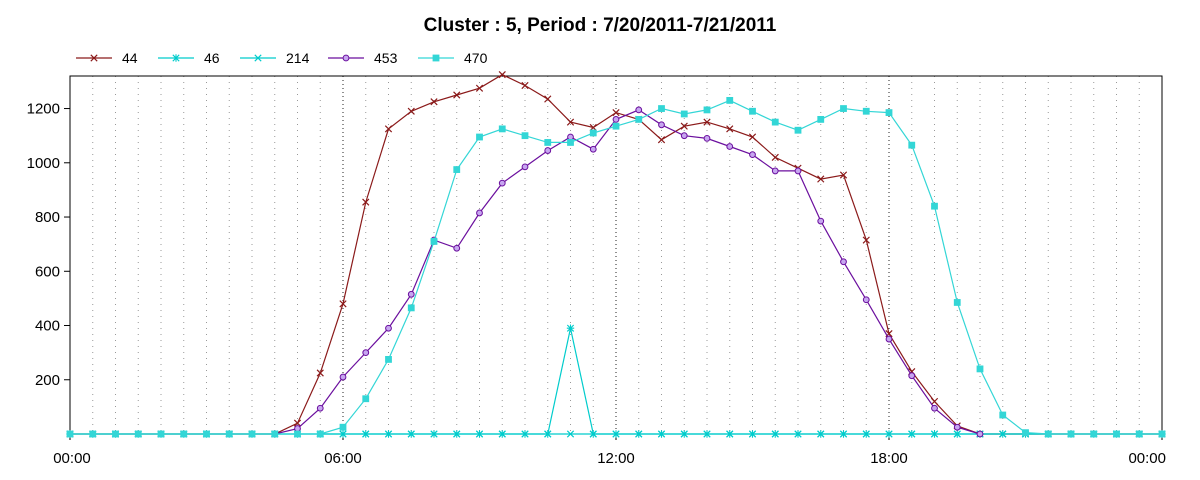  I want to click on x-tick-label: 12:00, so click(616, 458).